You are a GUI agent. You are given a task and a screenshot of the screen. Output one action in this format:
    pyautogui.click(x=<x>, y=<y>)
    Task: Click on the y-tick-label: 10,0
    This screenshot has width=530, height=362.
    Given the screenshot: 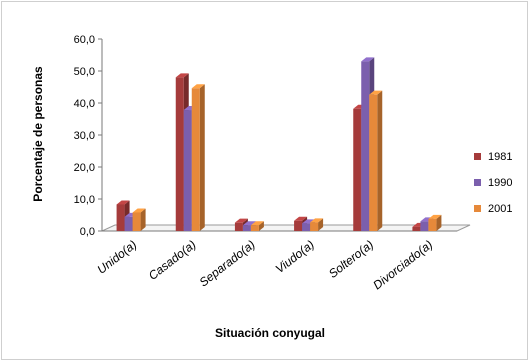 What is the action you would take?
    pyautogui.click(x=84, y=200)
    